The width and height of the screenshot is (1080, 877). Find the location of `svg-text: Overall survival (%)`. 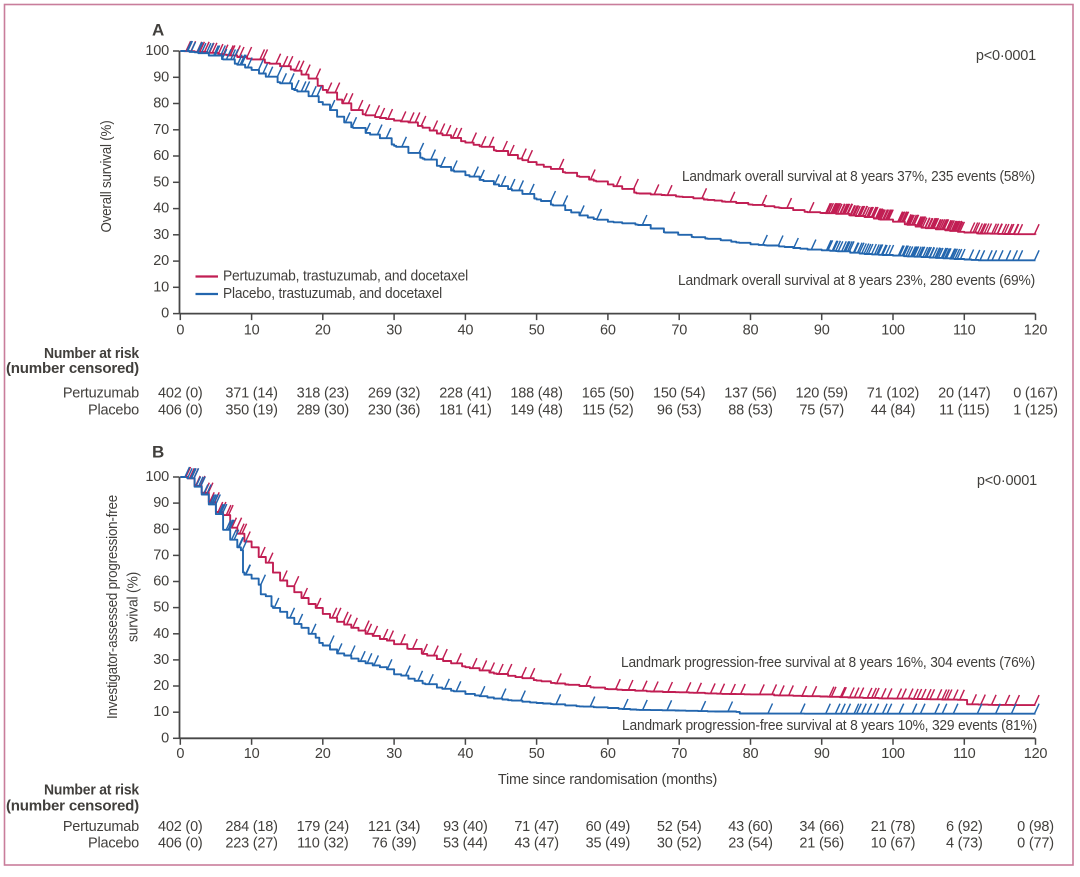

svg-text: Overall survival (%) is located at coordinates (107, 177).